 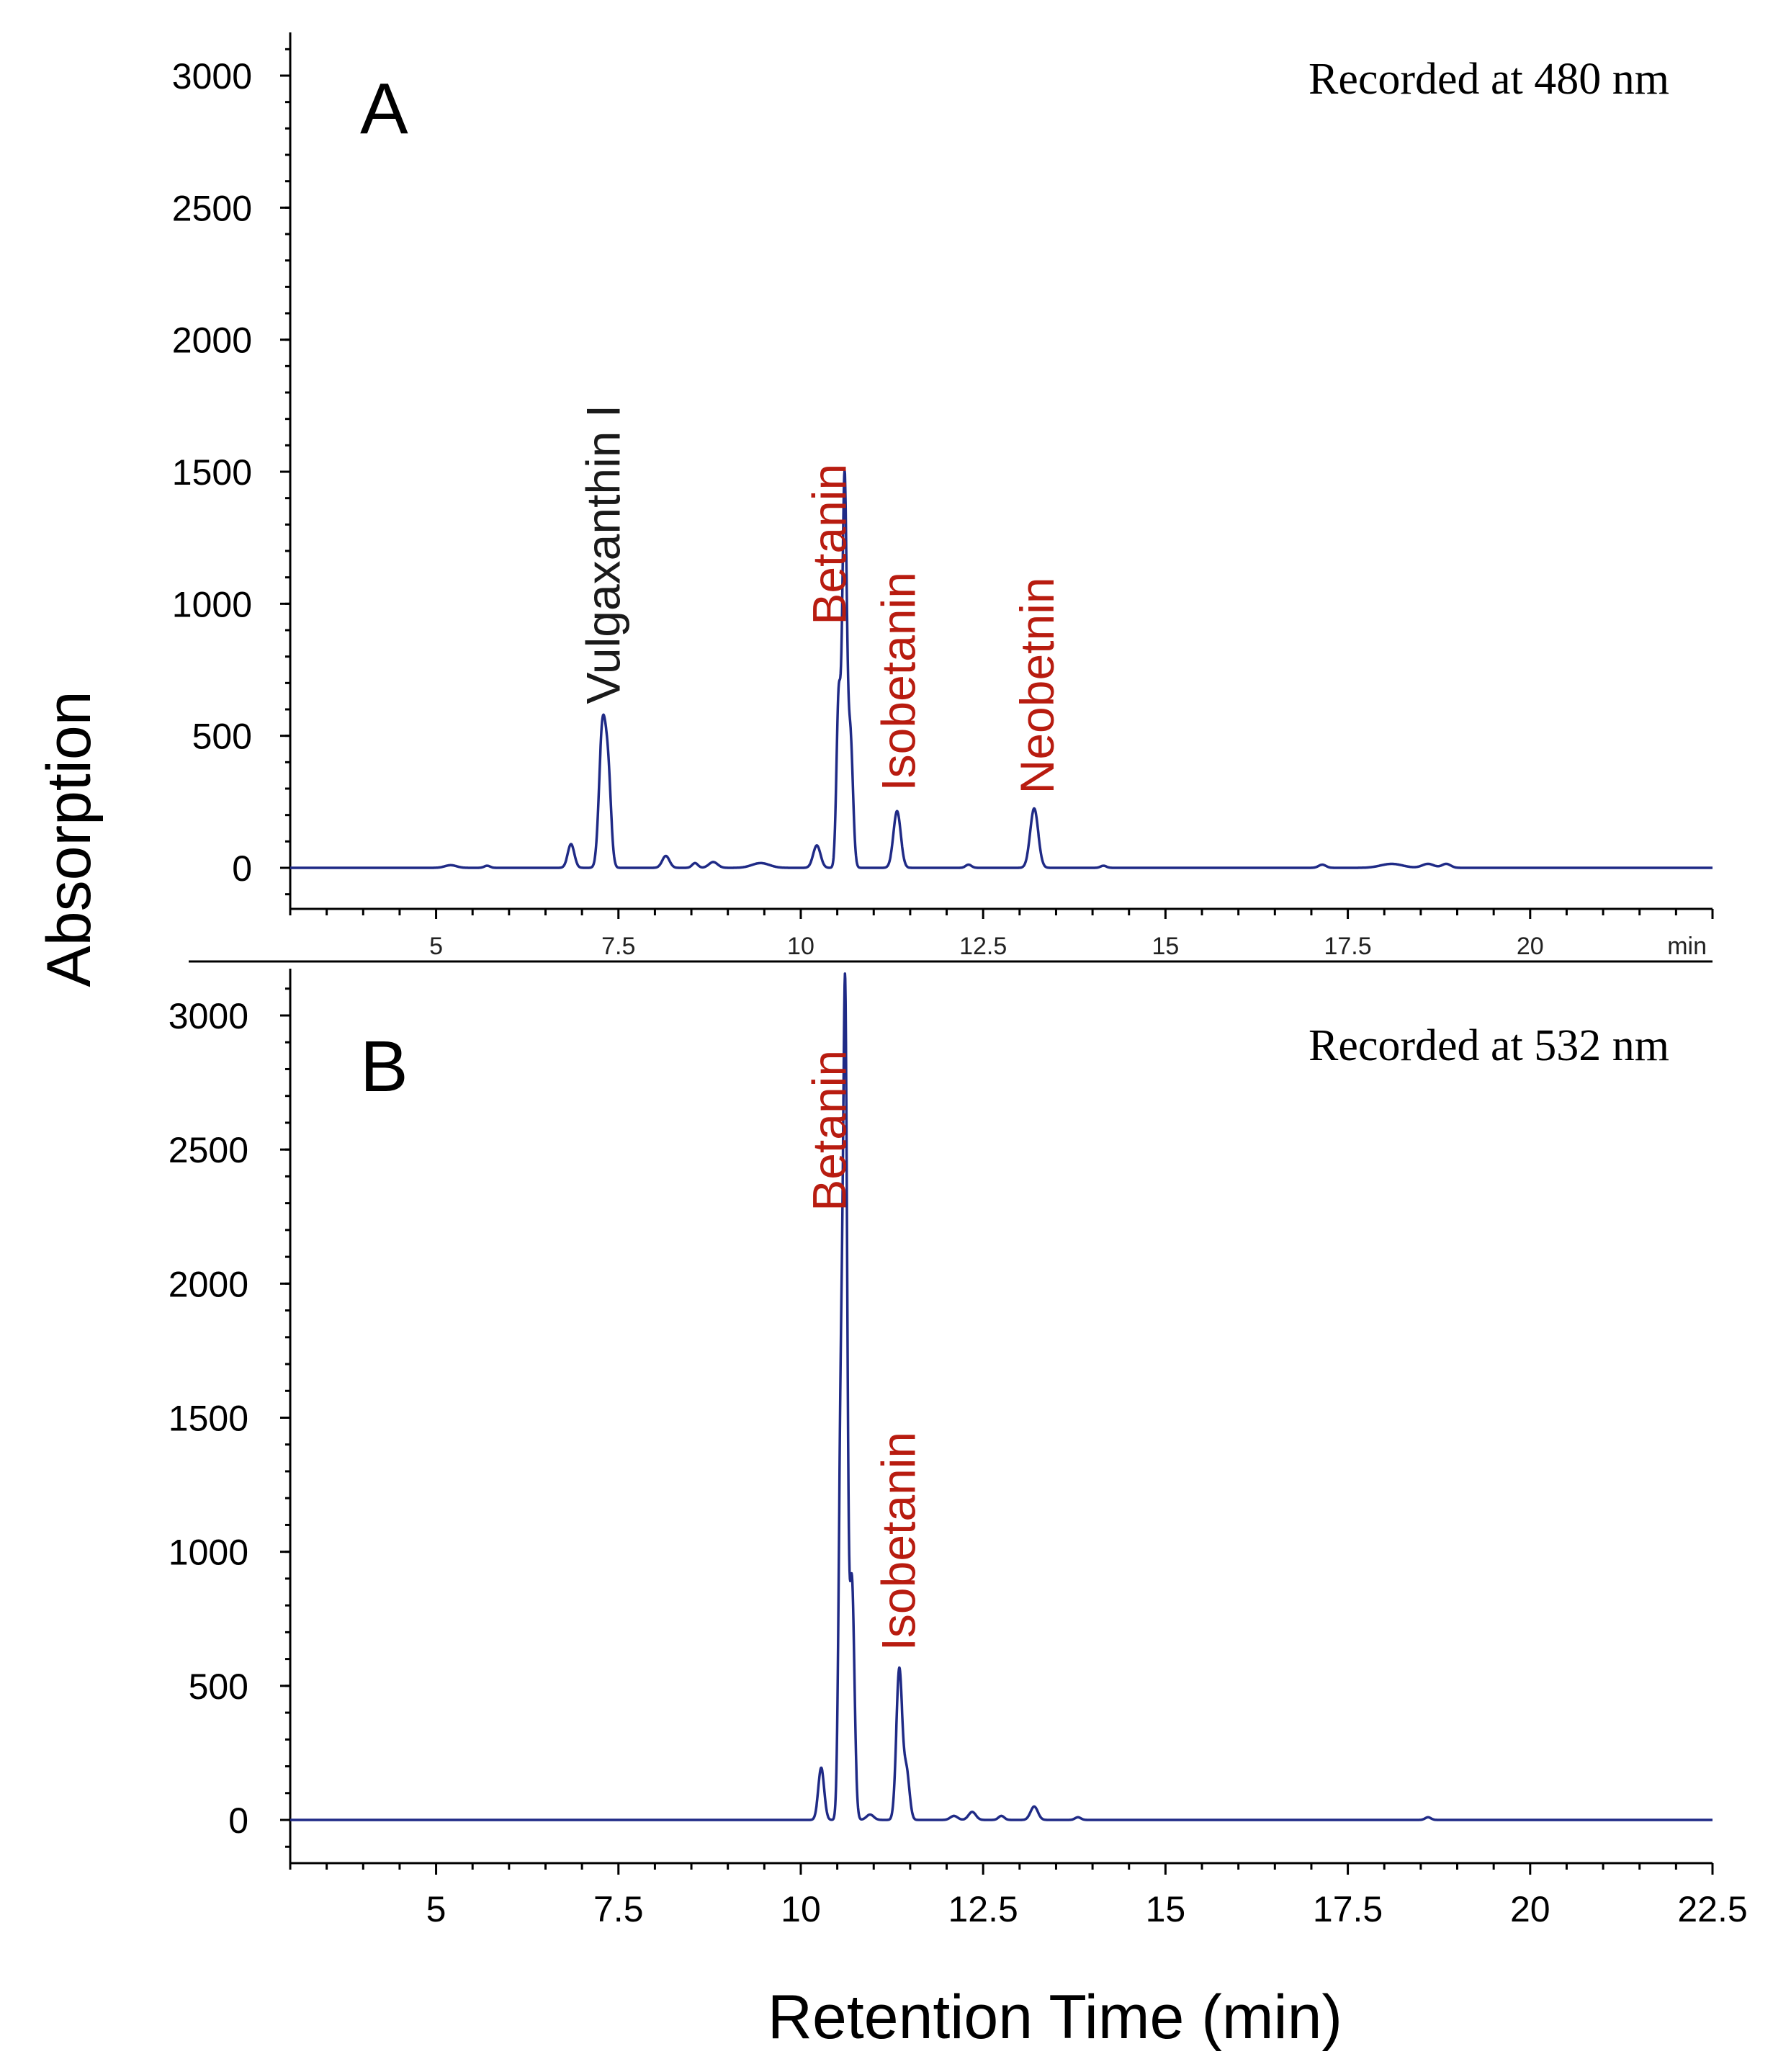 I want to click on x-axis-title: Retention Time (min), so click(x=1055, y=2018).